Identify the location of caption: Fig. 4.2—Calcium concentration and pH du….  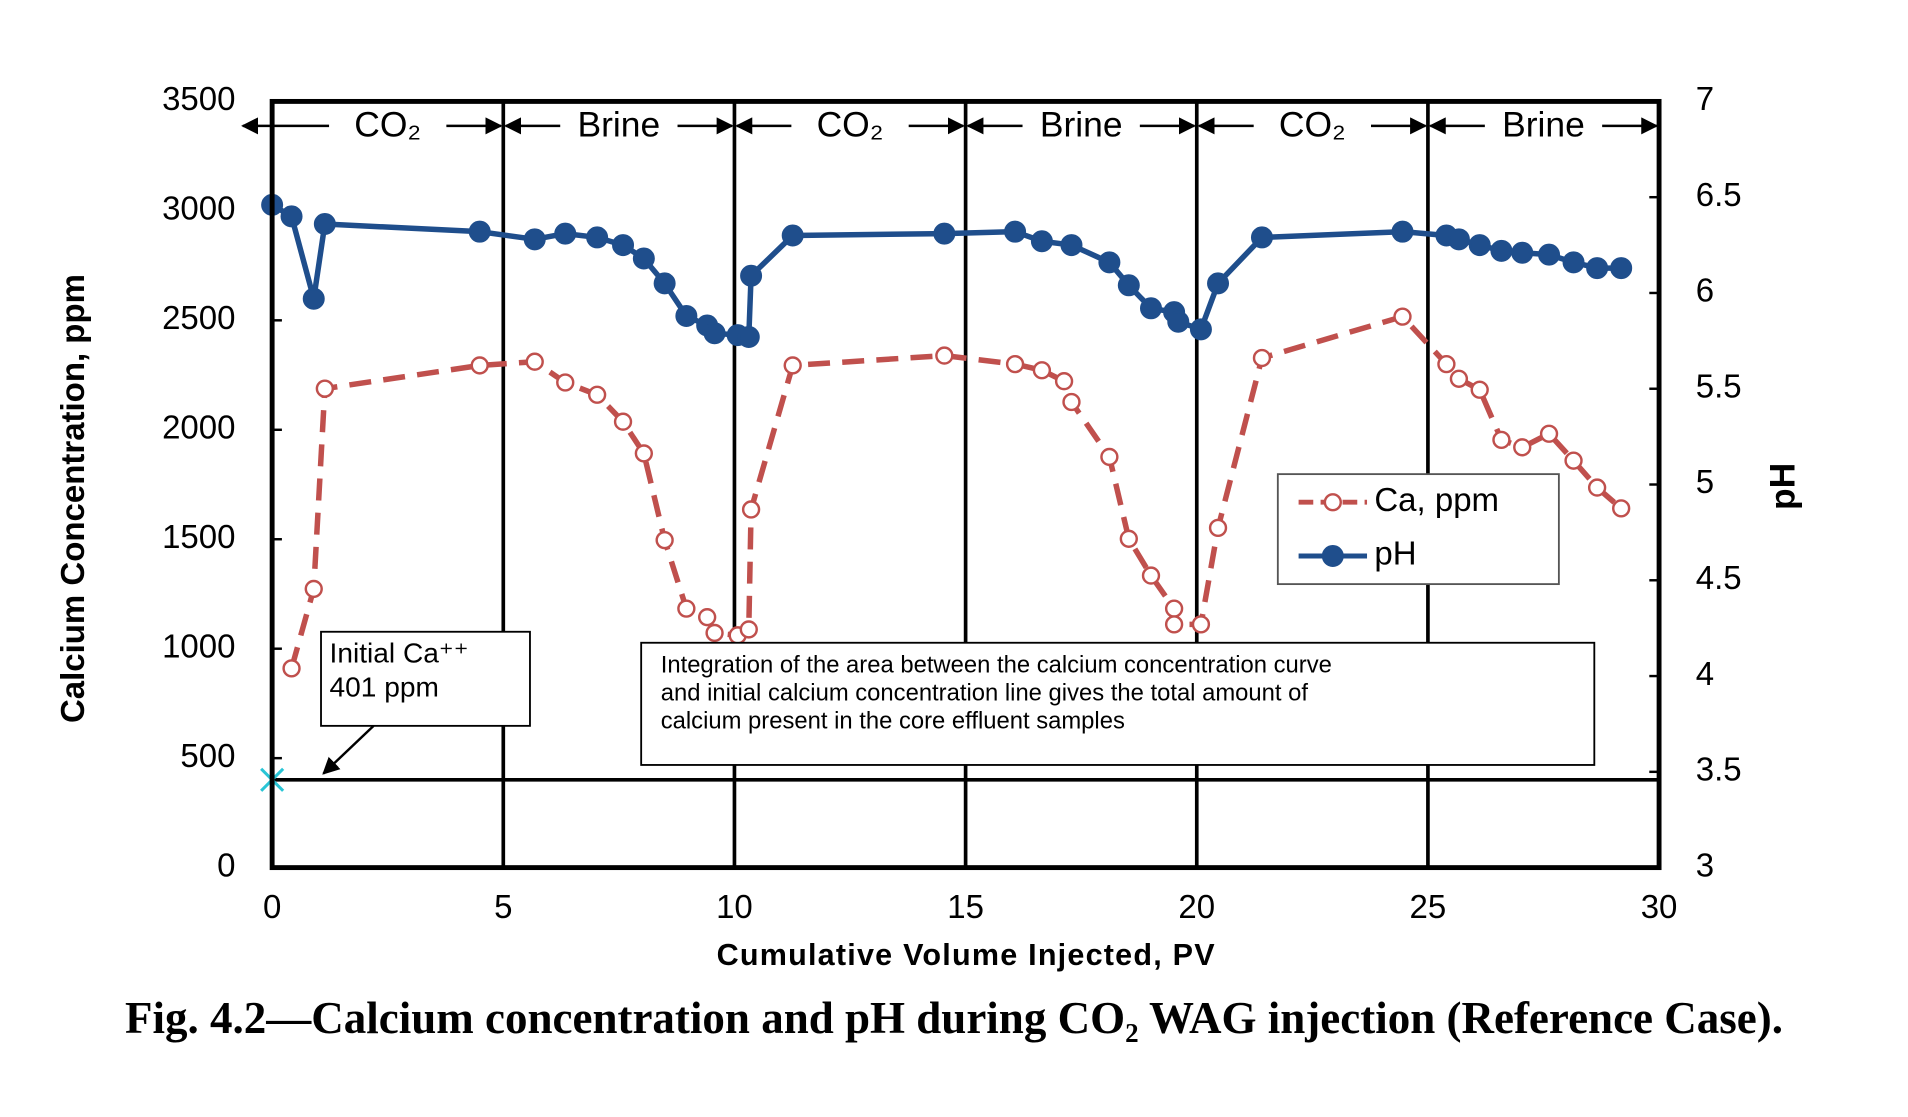
(954, 1018).